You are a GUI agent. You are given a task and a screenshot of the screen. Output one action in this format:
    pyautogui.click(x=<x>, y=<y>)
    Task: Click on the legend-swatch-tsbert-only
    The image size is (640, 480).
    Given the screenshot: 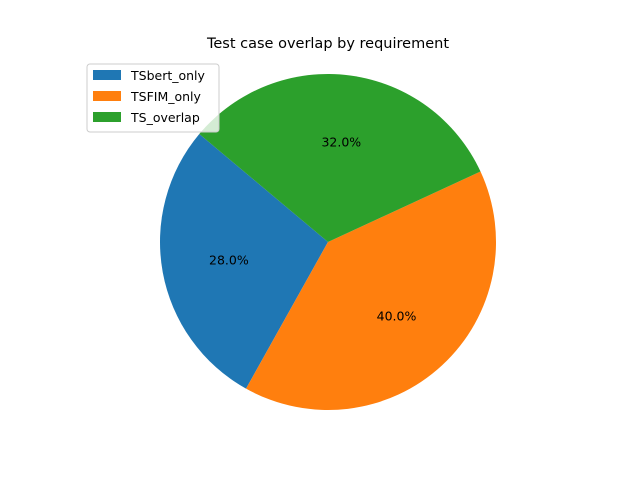 What is the action you would take?
    pyautogui.click(x=107, y=75)
    